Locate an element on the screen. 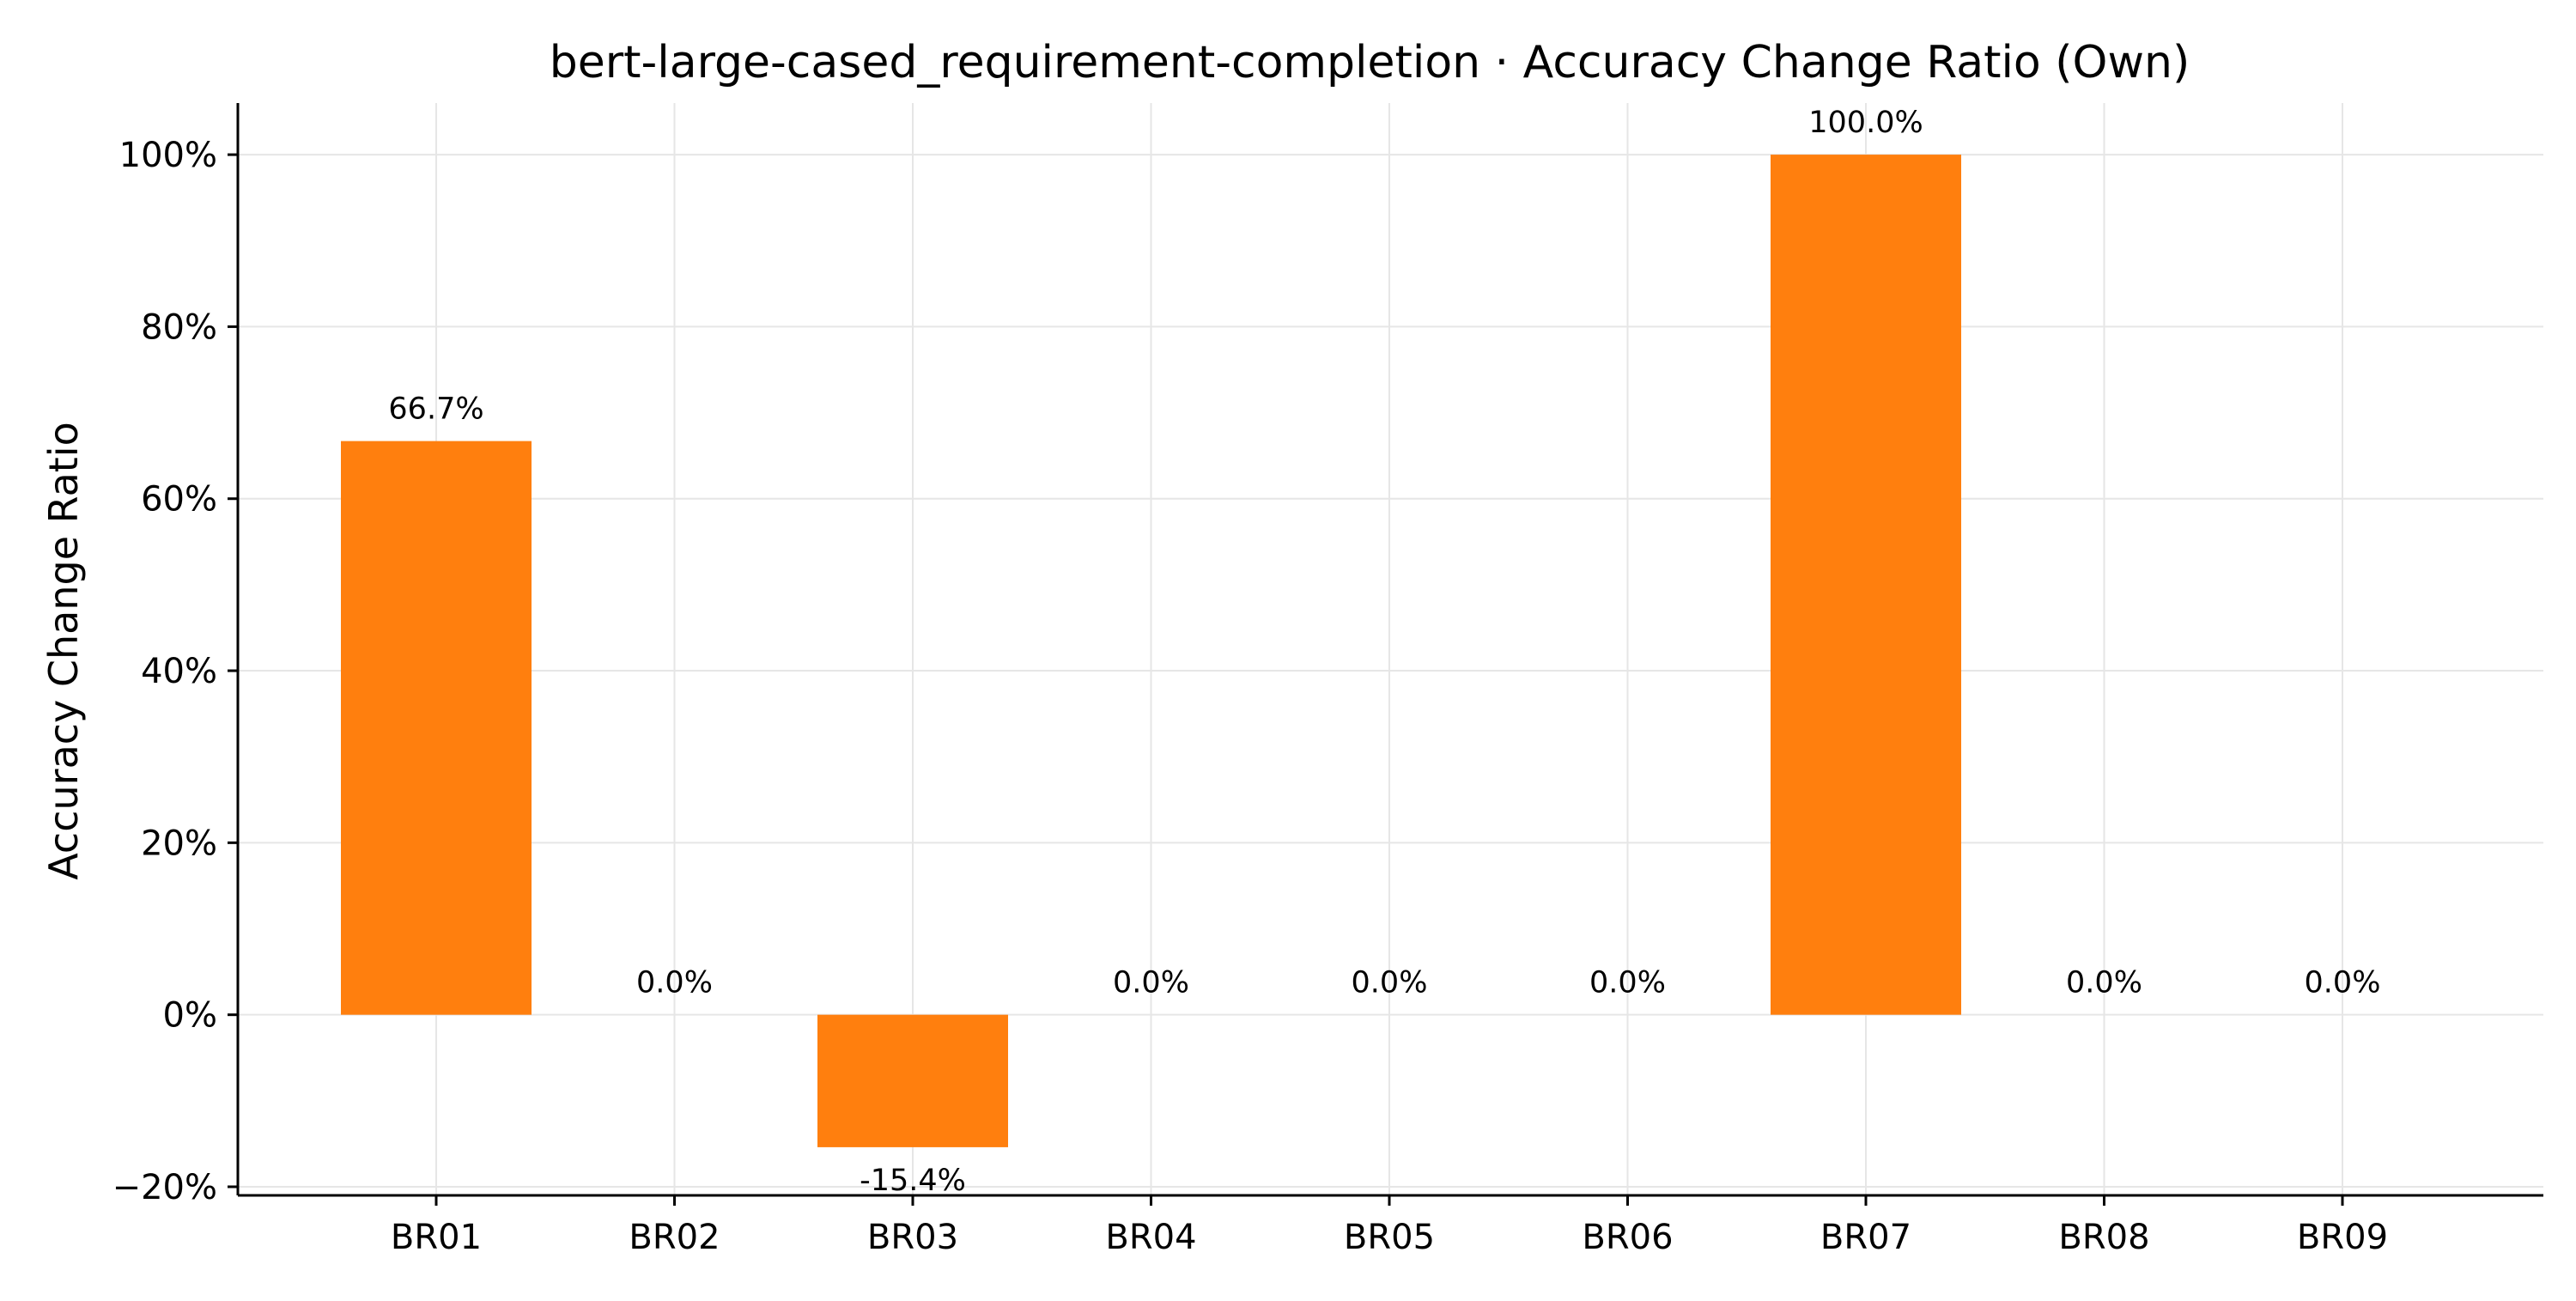  x-tick-label: BR06 is located at coordinates (1627, 1237).